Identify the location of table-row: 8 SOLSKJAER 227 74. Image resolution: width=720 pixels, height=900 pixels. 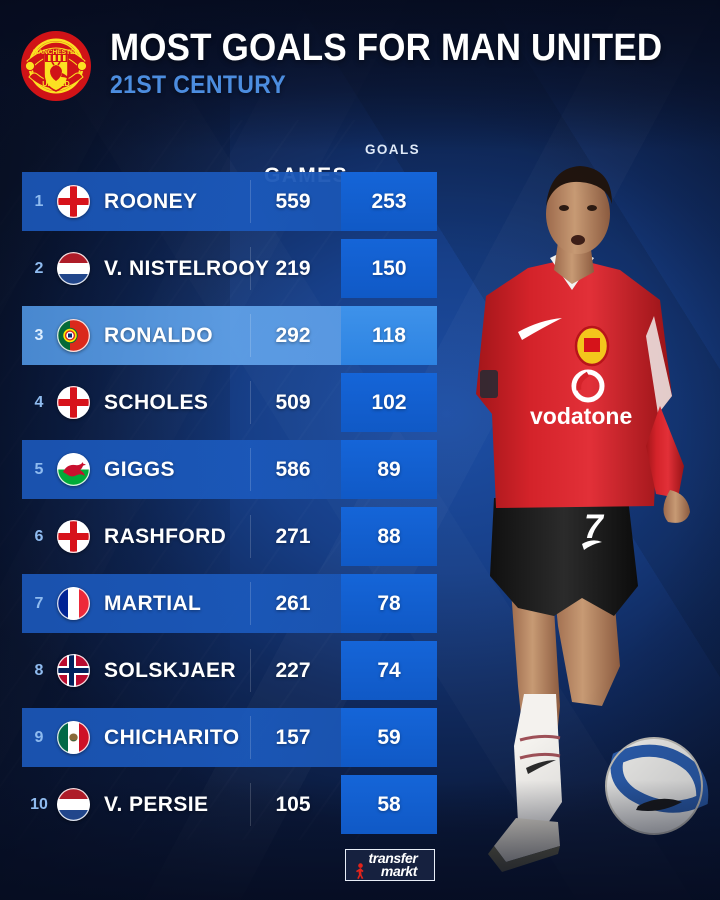
(230, 670).